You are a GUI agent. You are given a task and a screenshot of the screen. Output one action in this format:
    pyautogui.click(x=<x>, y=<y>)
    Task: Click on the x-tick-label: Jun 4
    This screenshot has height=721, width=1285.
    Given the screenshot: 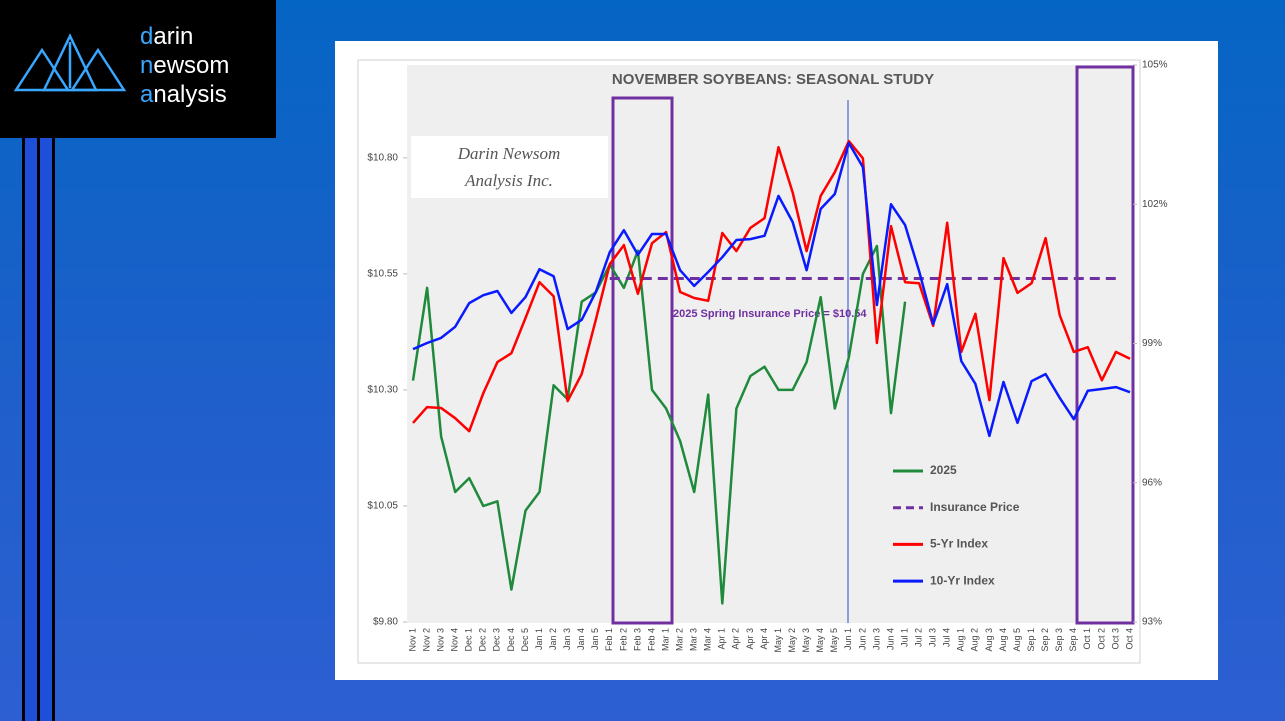 What is the action you would take?
    pyautogui.click(x=890, y=639)
    